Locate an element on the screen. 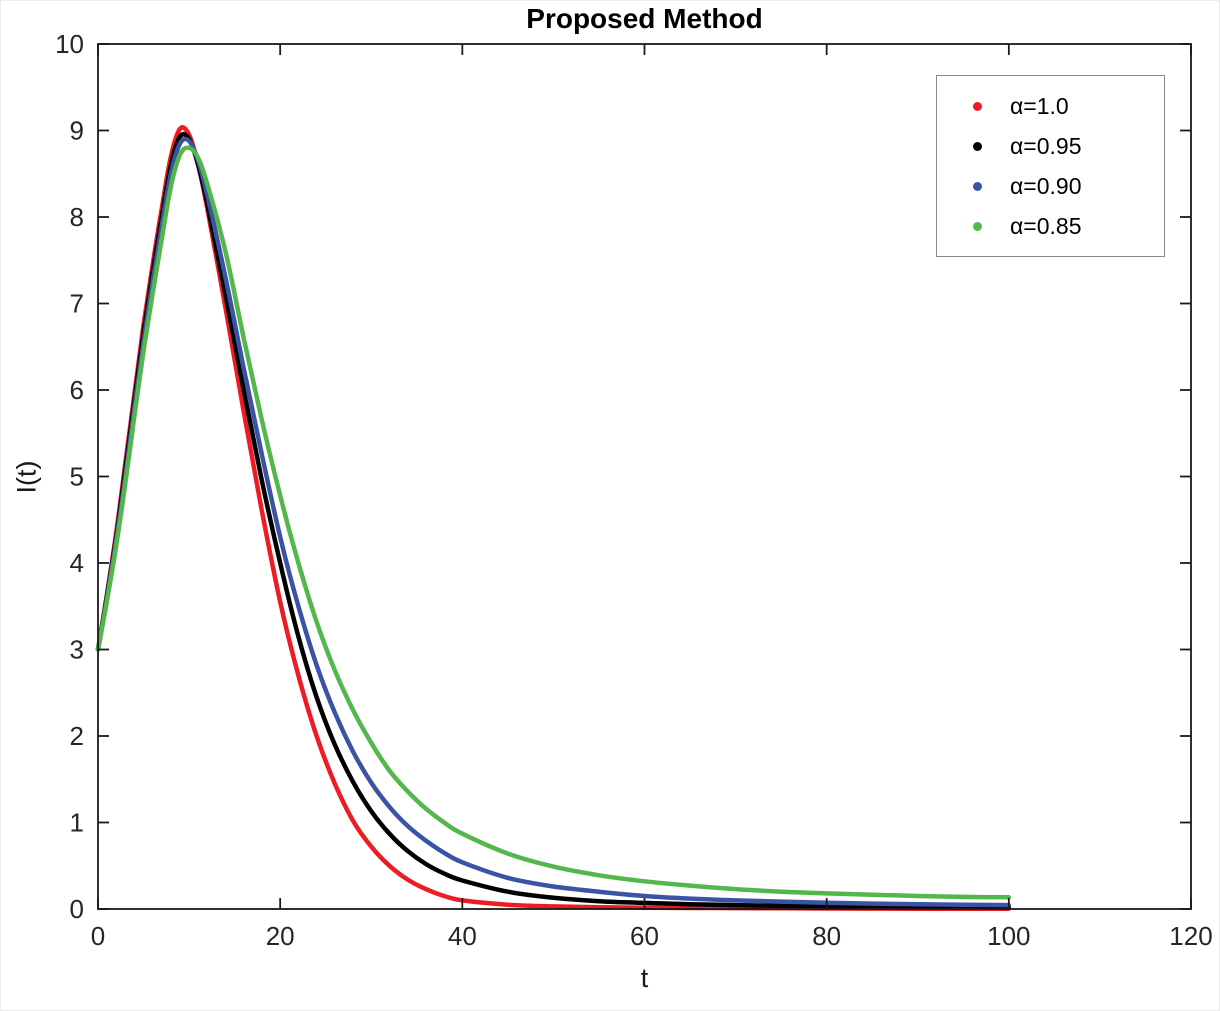 The image size is (1220, 1011). y-tick-label: 8 is located at coordinates (77, 217).